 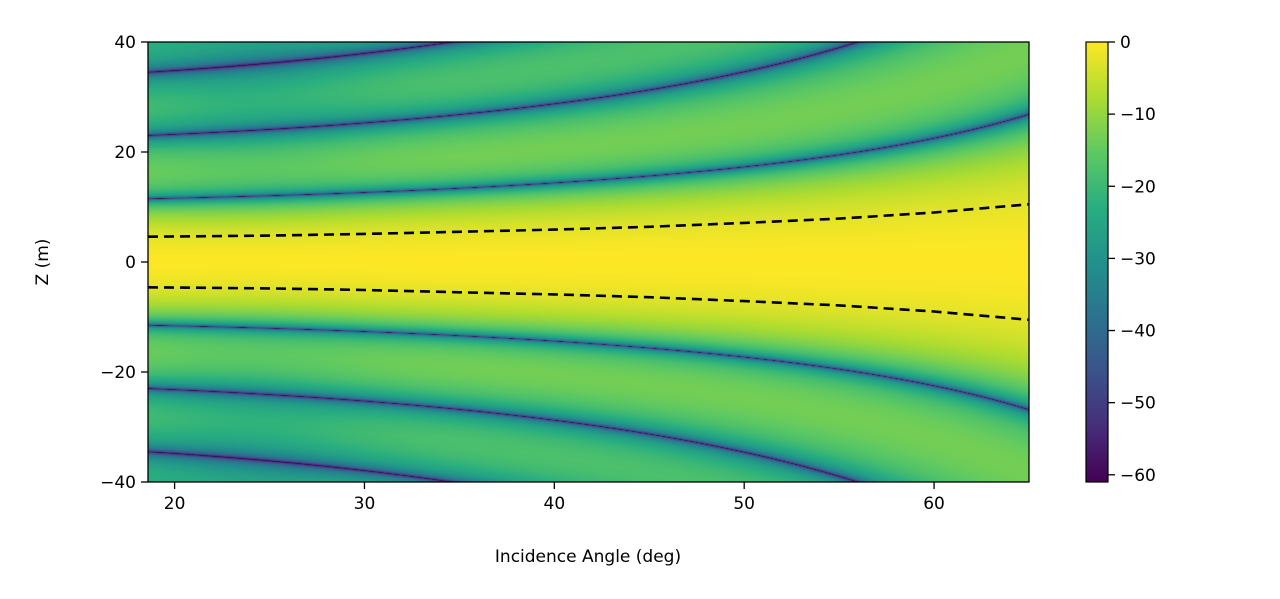 I want to click on colorbar-tick-label: −40, so click(x=1138, y=332).